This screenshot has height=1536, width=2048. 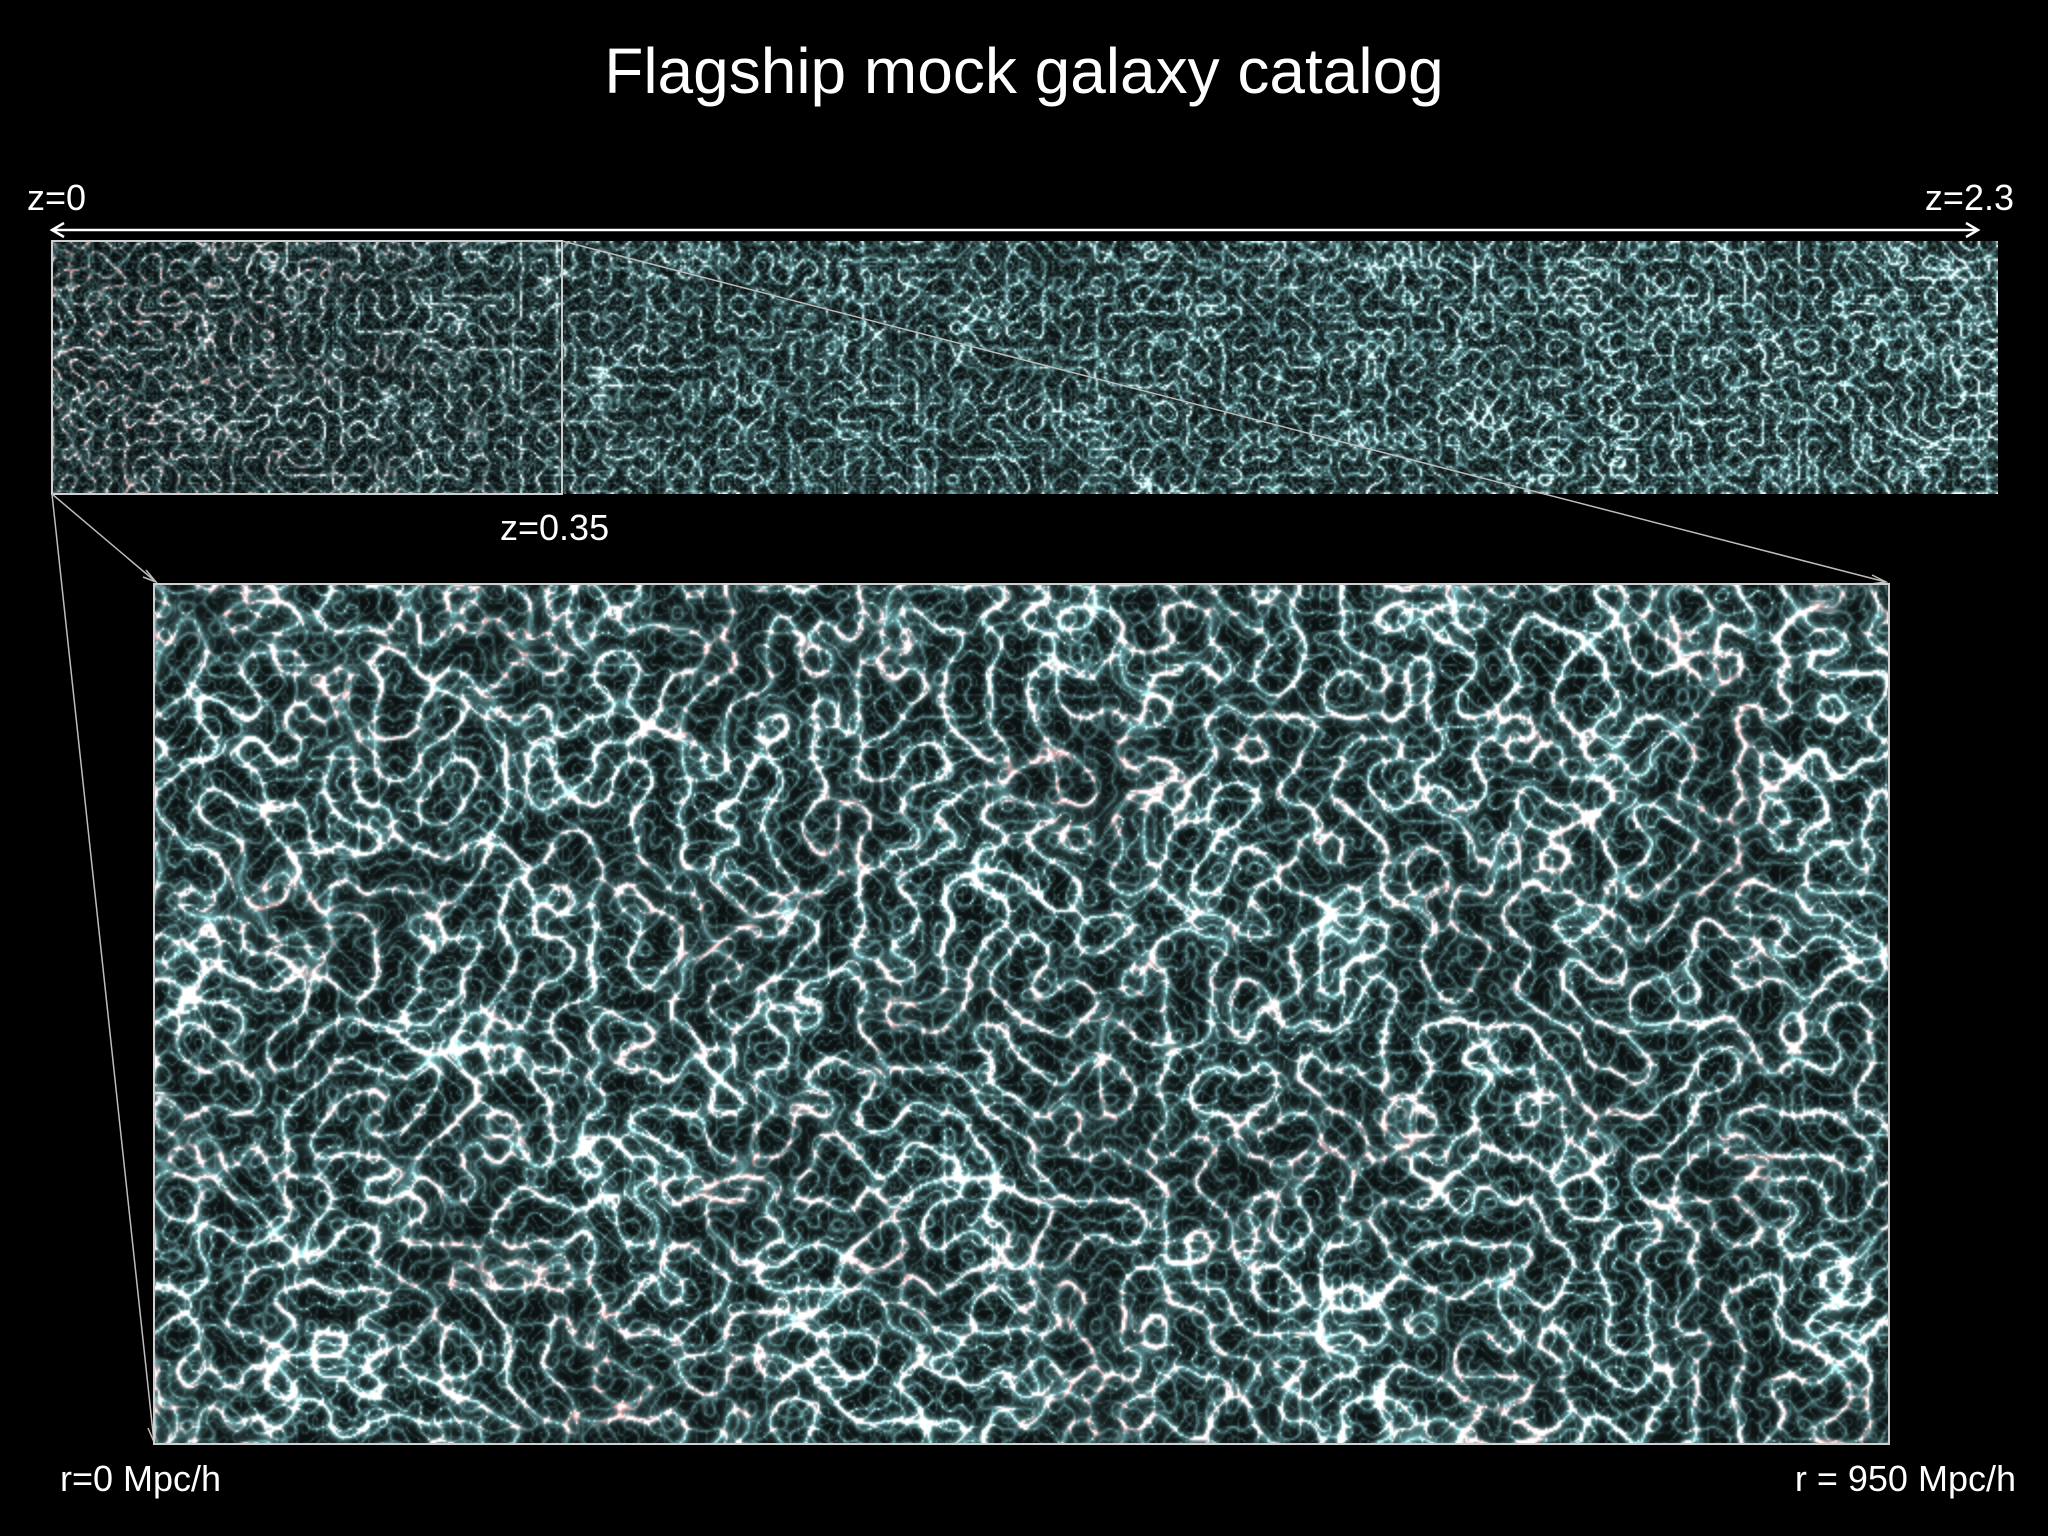 What do you see at coordinates (141, 1478) in the screenshot?
I see `distance-start-label: r=0 Mpc/h` at bounding box center [141, 1478].